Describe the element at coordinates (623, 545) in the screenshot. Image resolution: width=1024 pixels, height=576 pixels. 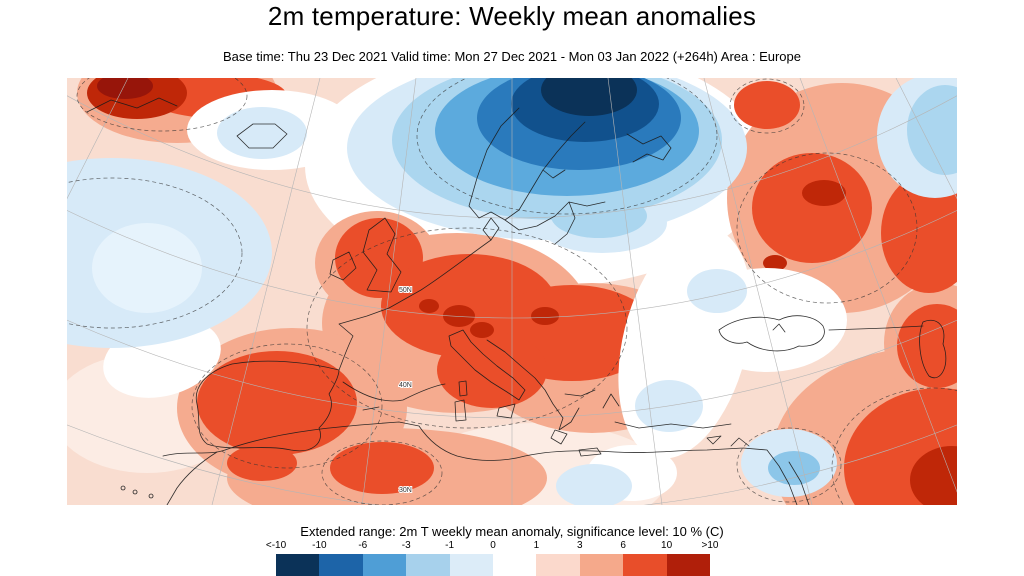
I see `colorbar-label: 6` at that location.